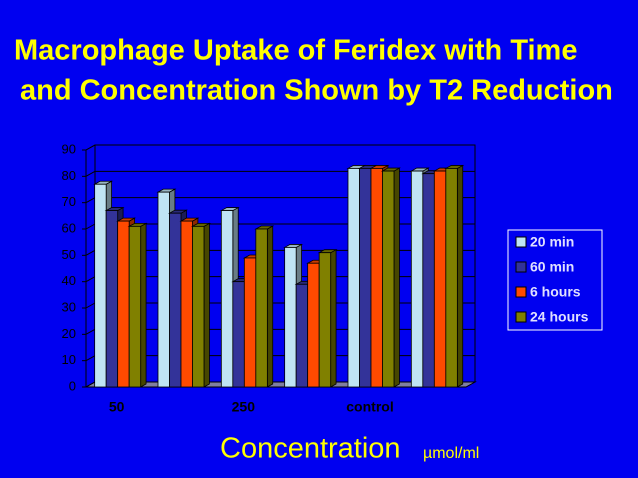  What do you see at coordinates (69, 280) in the screenshot?
I see `y-tick-label: 40` at bounding box center [69, 280].